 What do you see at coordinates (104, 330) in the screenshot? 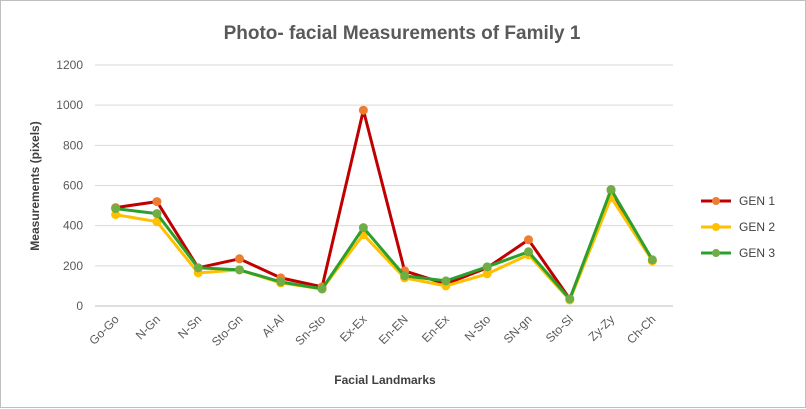
I see `x-tick-label: Go-Go` at bounding box center [104, 330].